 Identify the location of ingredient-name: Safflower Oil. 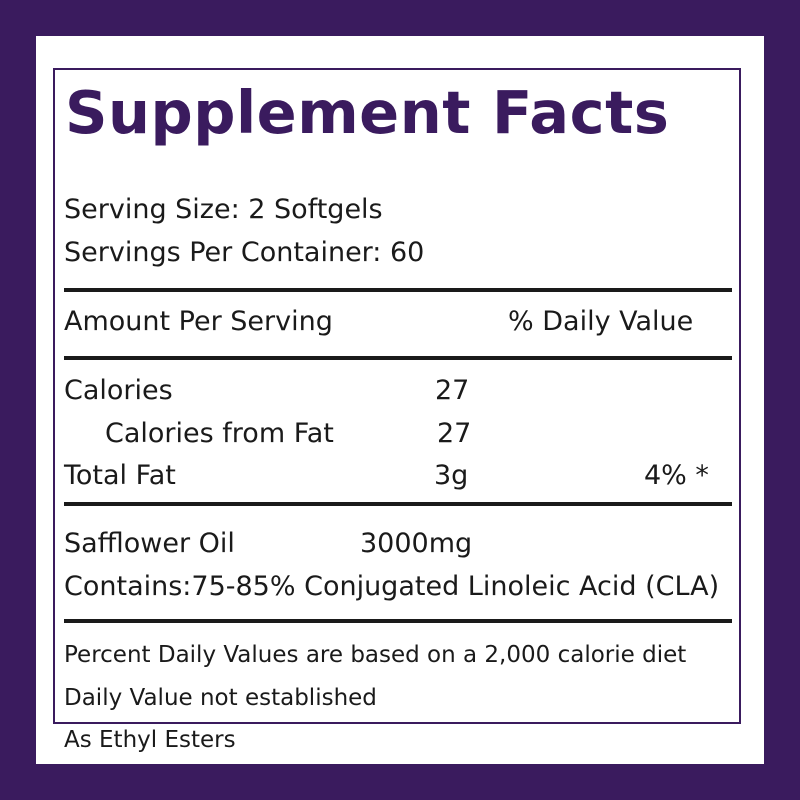
(149, 543).